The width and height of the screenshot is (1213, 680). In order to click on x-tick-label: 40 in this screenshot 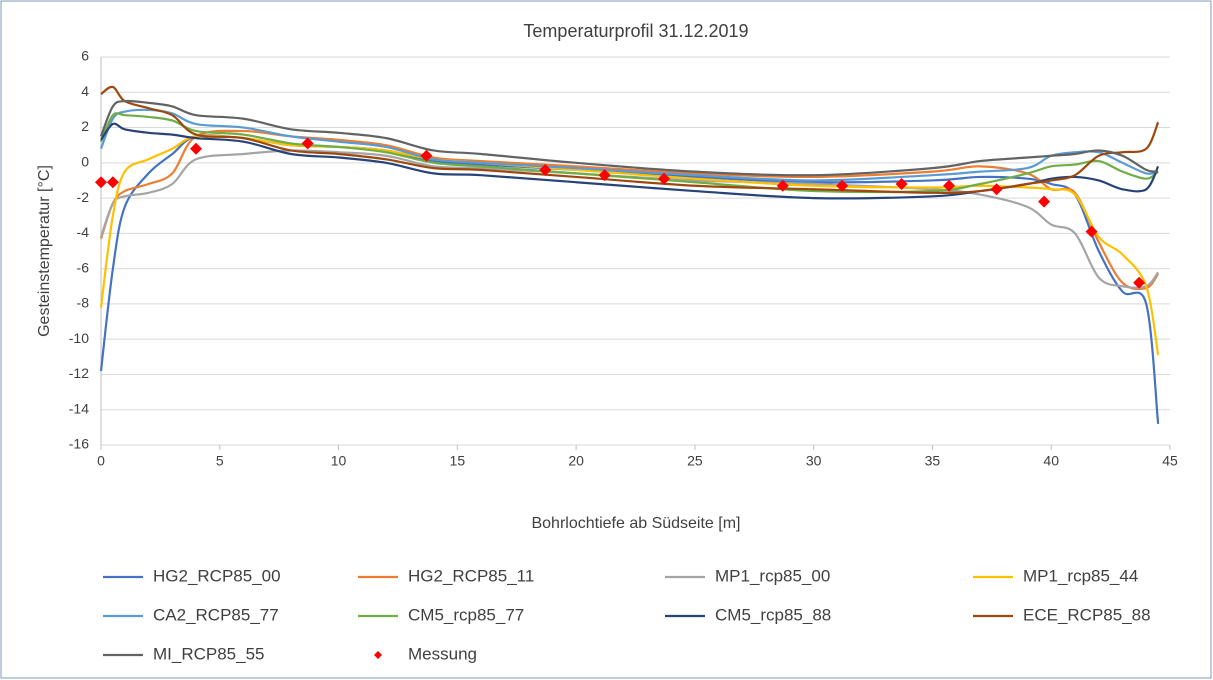, I will do `click(1051, 461)`.